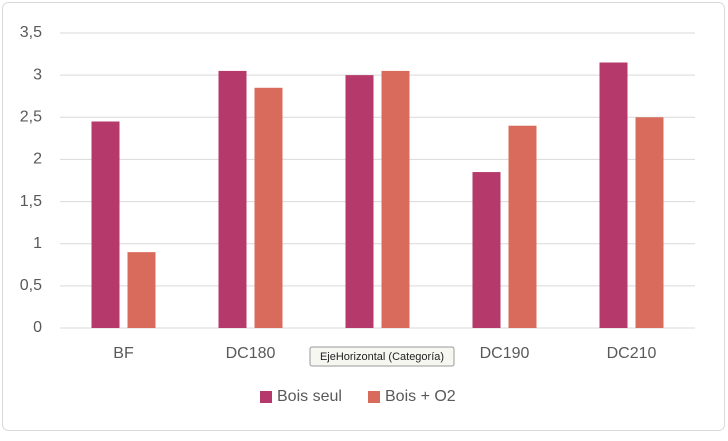  What do you see at coordinates (37, 74) in the screenshot?
I see `y-tick-label: 3` at bounding box center [37, 74].